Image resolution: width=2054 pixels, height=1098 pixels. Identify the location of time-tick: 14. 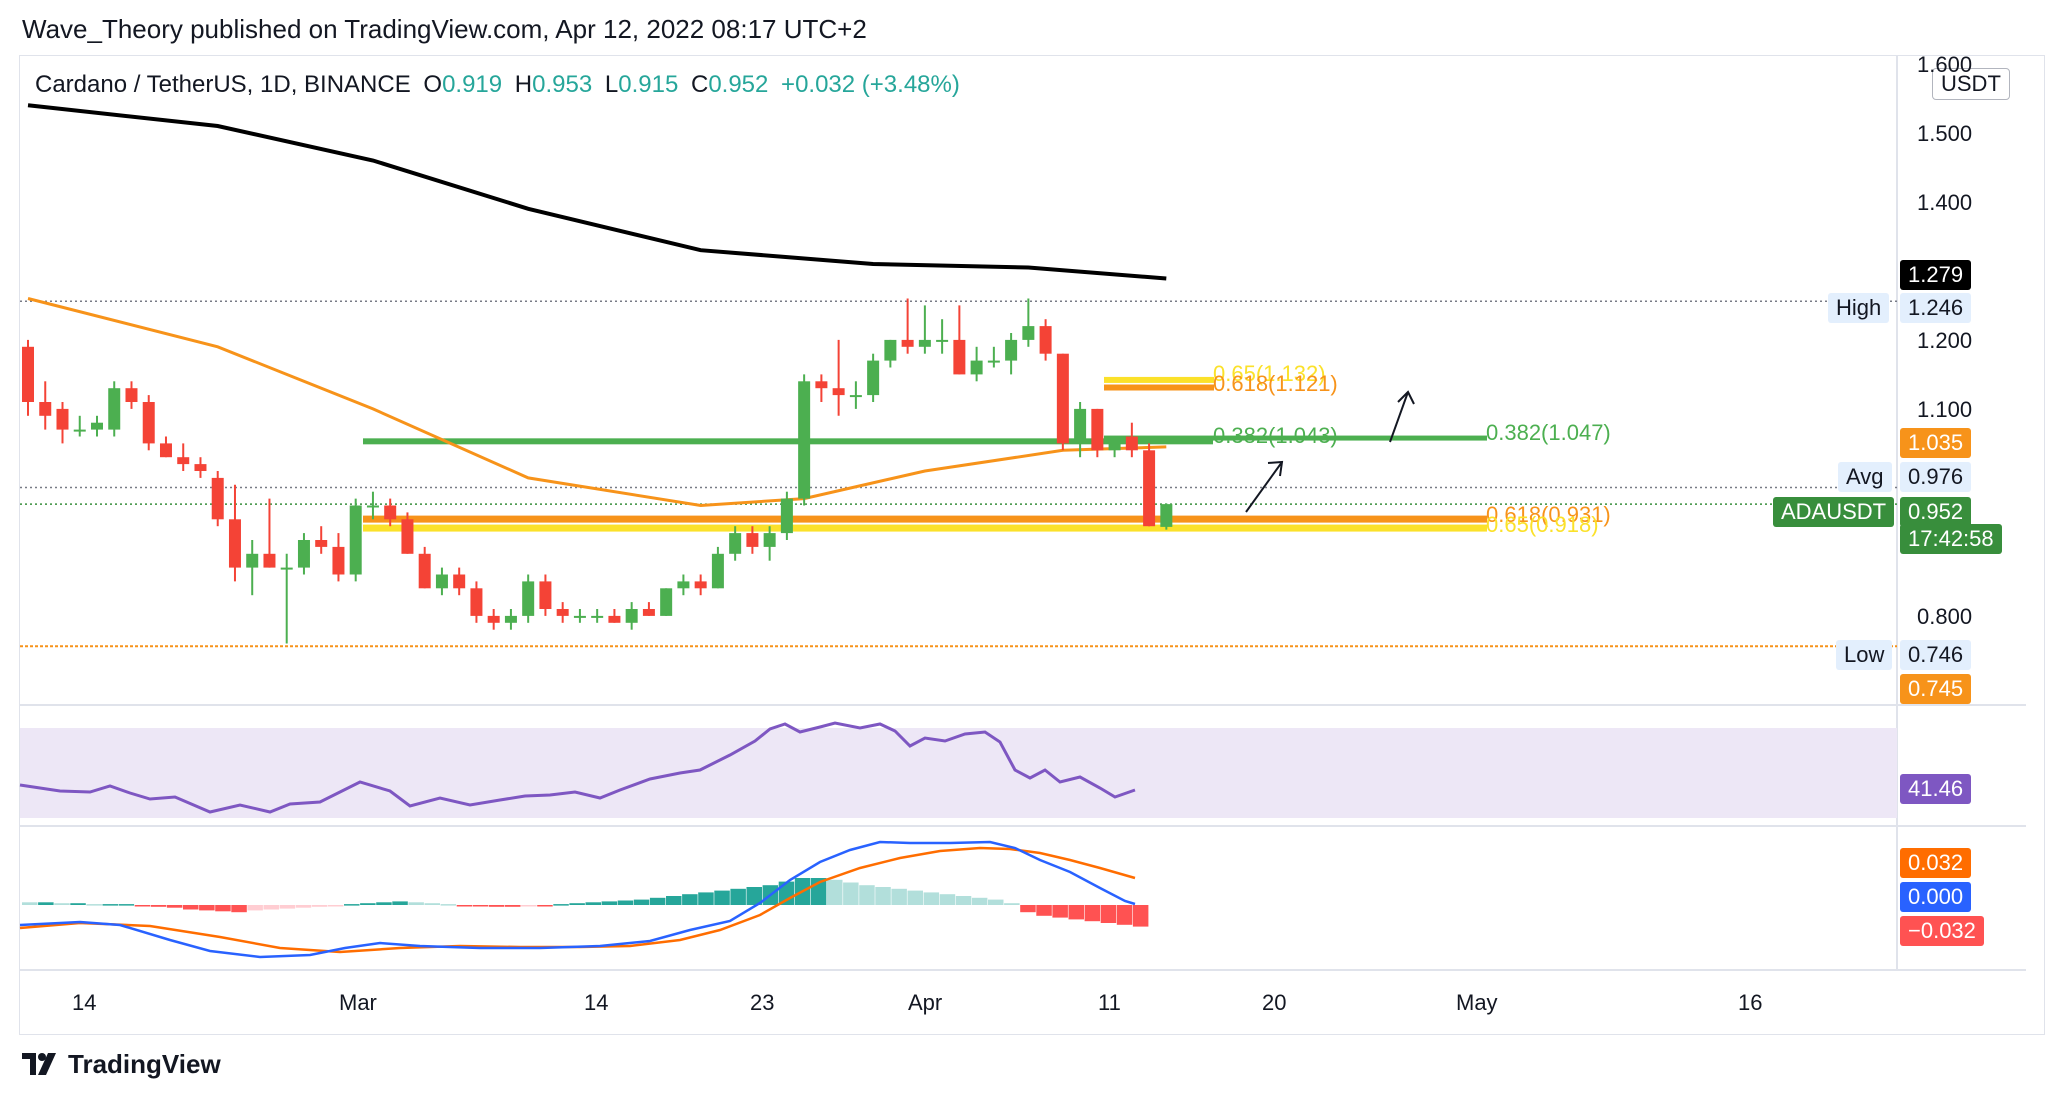
(84, 1002).